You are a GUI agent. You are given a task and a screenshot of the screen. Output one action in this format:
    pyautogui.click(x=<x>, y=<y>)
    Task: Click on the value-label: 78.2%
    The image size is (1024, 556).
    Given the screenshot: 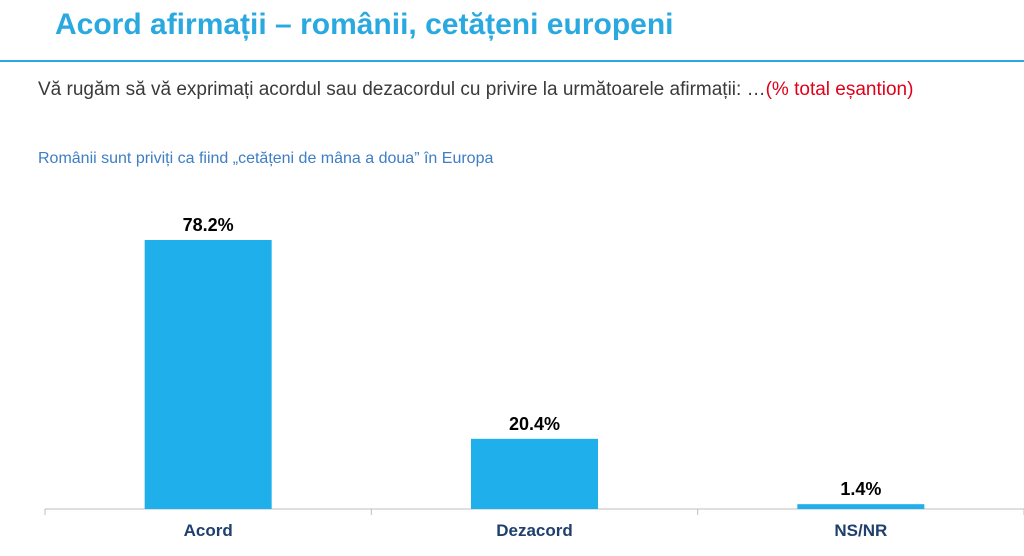 What is the action you would take?
    pyautogui.click(x=208, y=225)
    